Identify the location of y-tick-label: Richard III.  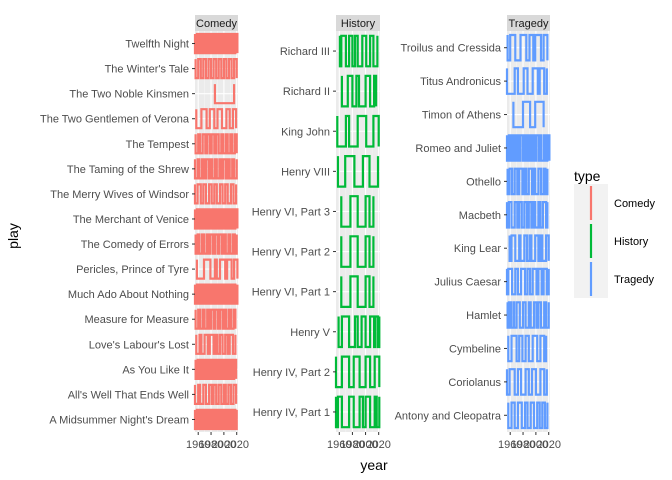
(305, 52).